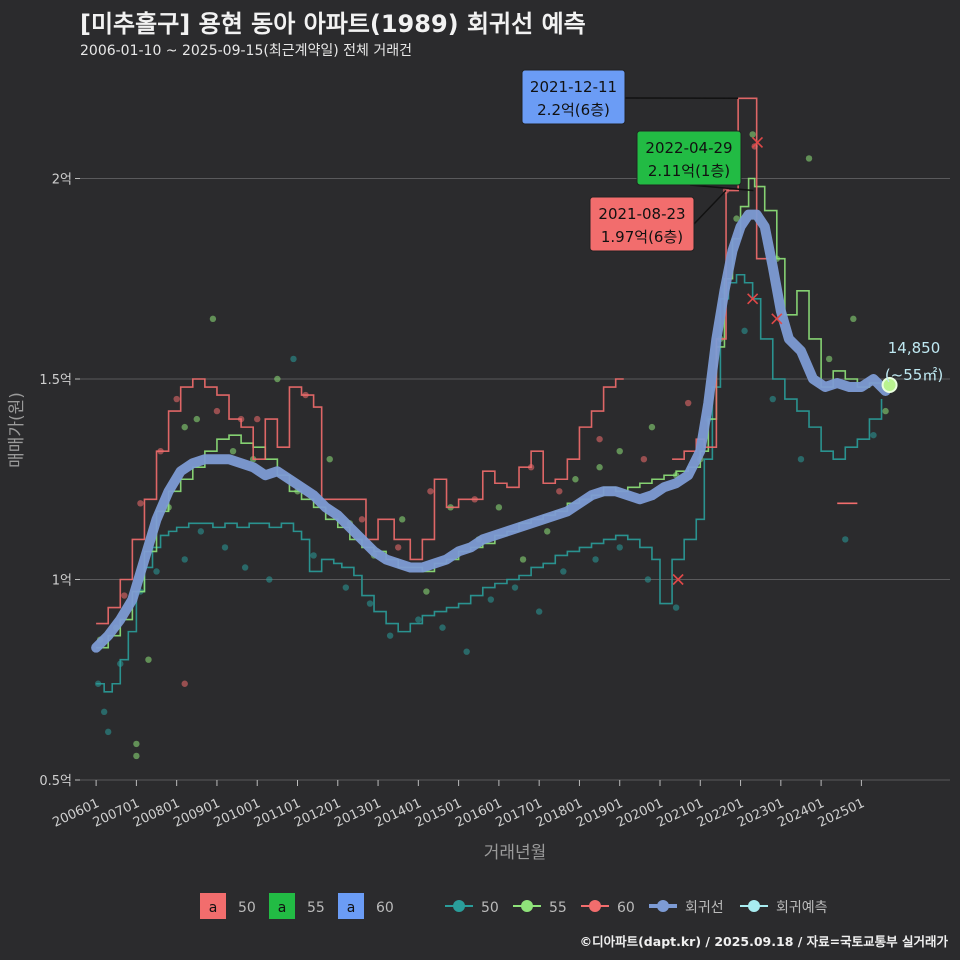 Image resolution: width=960 pixels, height=960 pixels. What do you see at coordinates (515, 853) in the screenshot?
I see `x-axis-title: 거래년월` at bounding box center [515, 853].